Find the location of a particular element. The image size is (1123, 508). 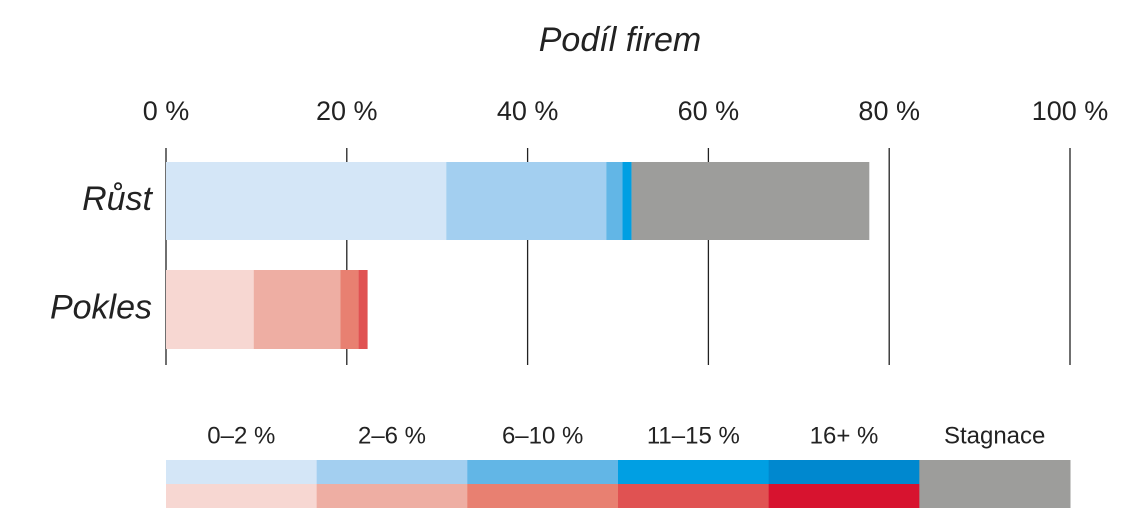

x-tick-label: 100 % is located at coordinates (1070, 111).